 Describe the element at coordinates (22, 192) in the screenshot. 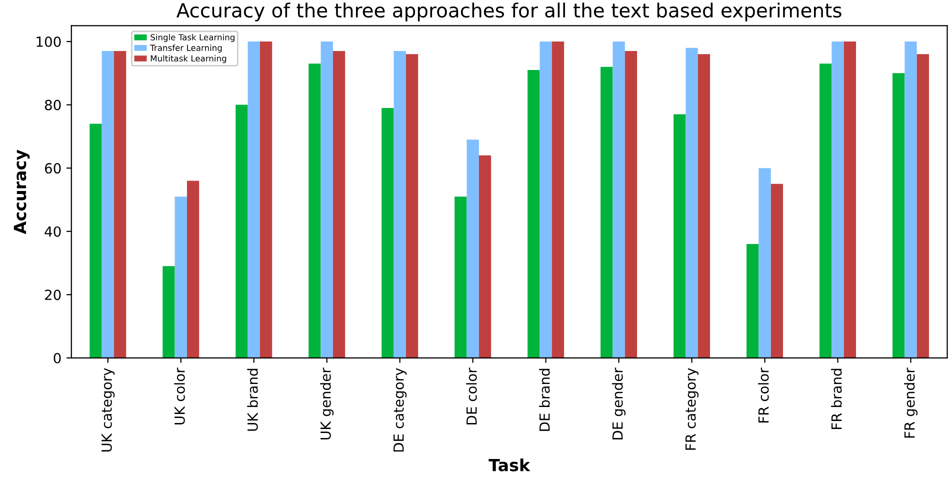

I see `y-axis-title: Accuracy` at that location.